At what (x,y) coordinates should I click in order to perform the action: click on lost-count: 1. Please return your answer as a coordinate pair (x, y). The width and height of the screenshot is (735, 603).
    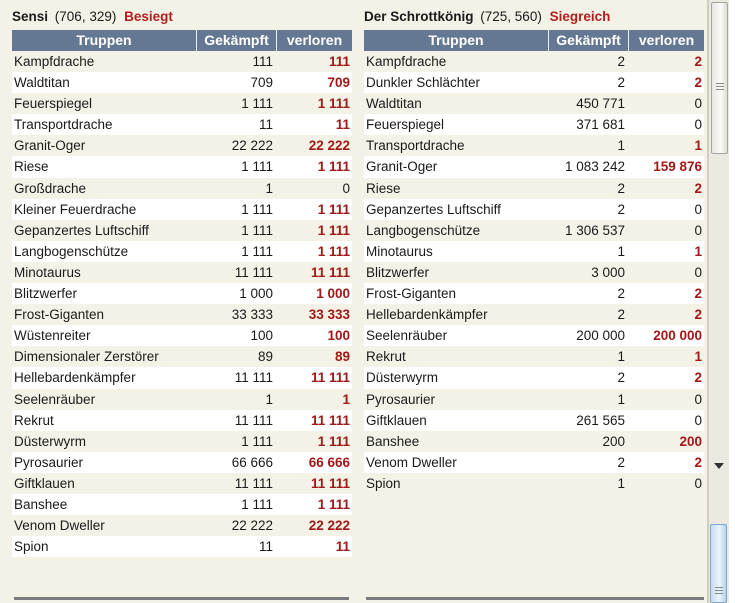
    Looking at the image, I should click on (314, 399).